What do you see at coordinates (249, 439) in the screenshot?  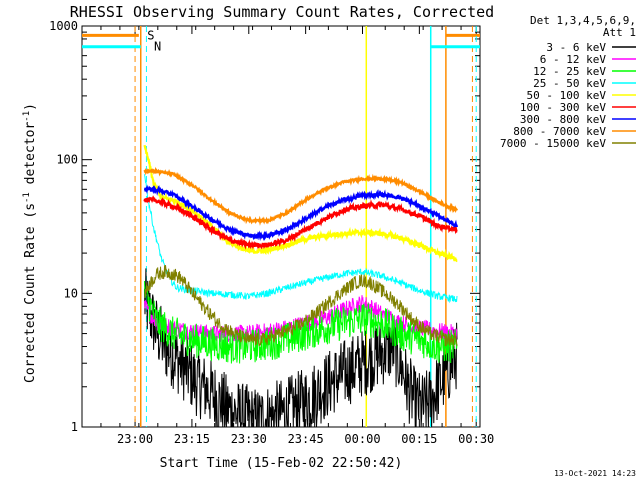 I see `x-tick-label: 23:30` at bounding box center [249, 439].